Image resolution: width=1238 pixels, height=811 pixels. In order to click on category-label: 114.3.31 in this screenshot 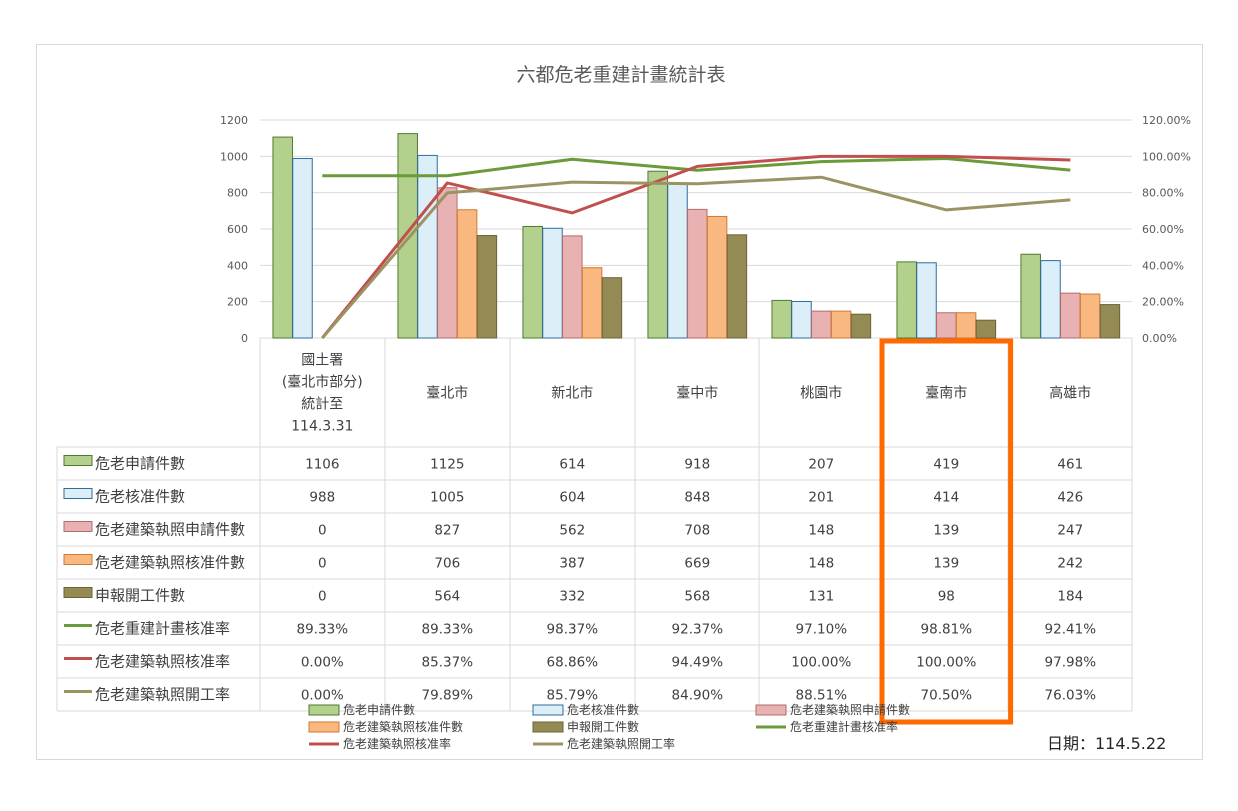, I will do `click(322, 427)`.